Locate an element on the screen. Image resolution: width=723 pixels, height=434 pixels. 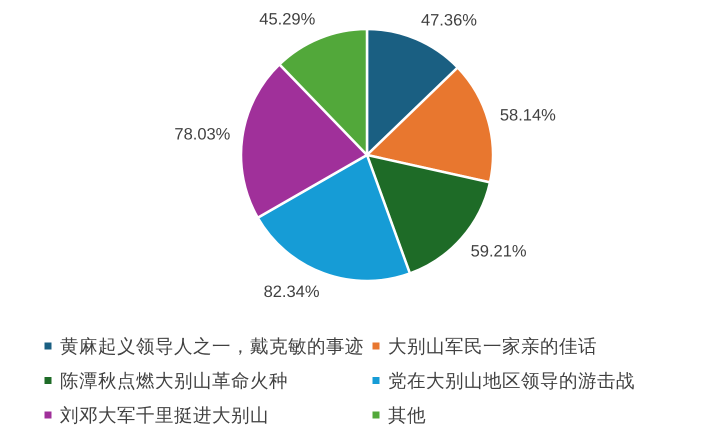
legend-label: 党在大别山地区领导的游击战 is located at coordinates (511, 380).